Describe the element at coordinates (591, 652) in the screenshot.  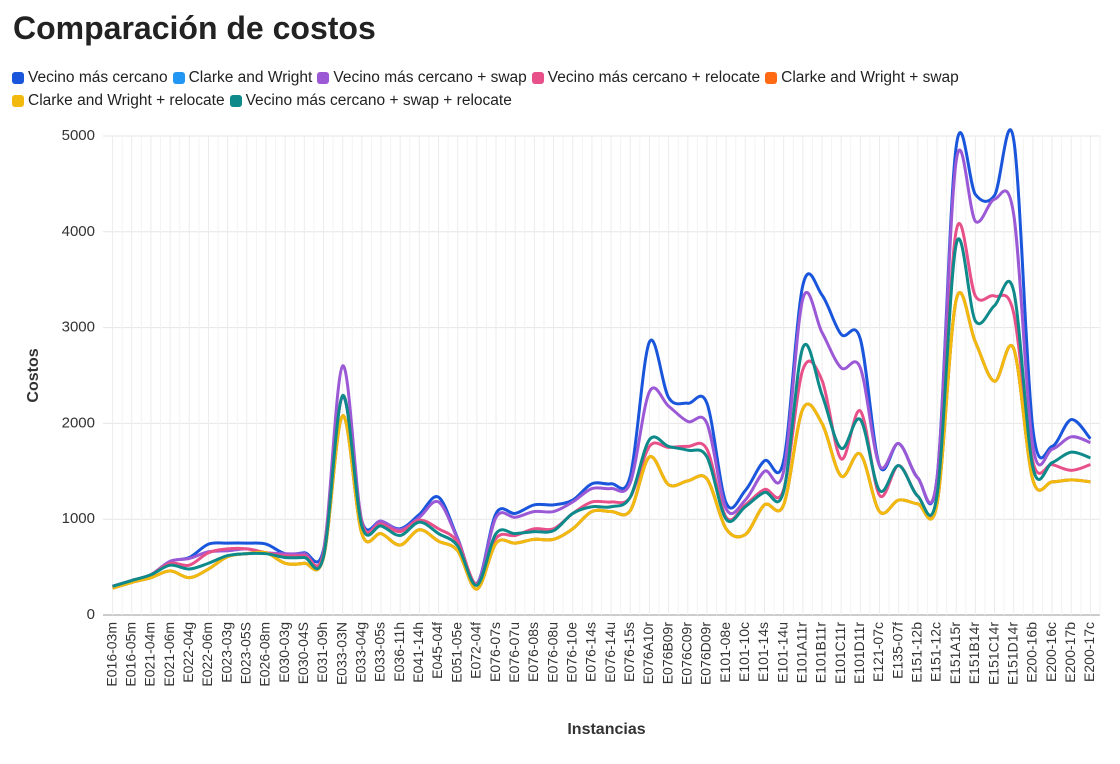
I see `x-tick-label: E076-14s` at that location.